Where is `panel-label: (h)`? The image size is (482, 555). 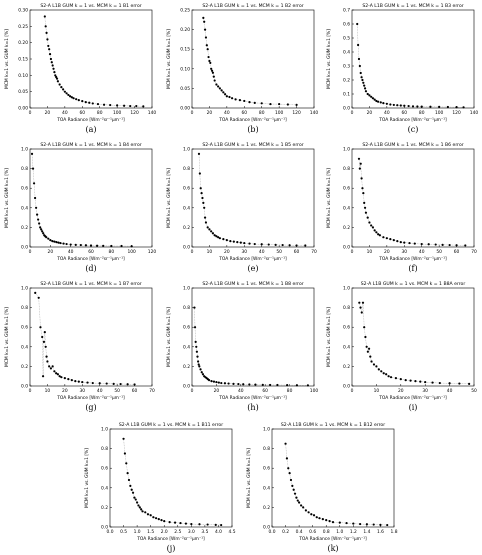
panel-label: (h) is located at coordinates (253, 407).